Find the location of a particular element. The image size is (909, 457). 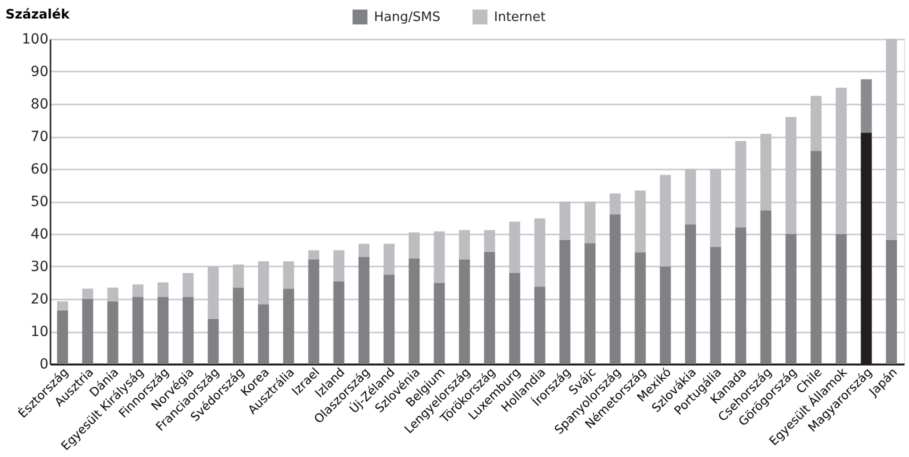

y-tick-label: 10 is located at coordinates (39, 332).